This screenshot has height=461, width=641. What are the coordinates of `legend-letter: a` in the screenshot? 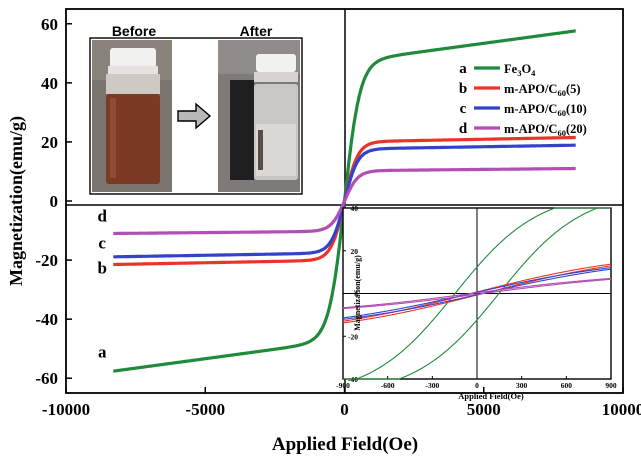 It's located at (463, 69).